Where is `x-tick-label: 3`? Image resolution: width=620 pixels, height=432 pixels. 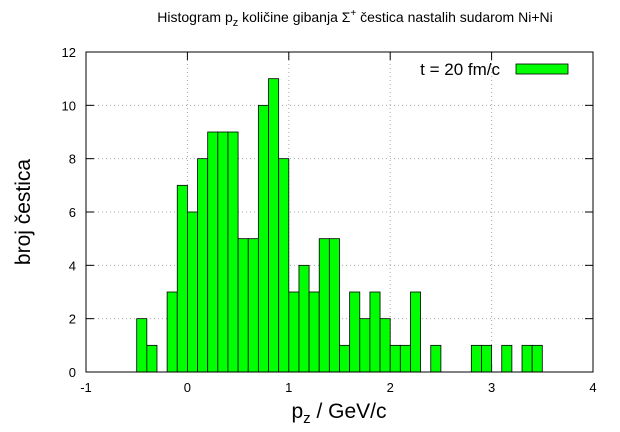
x-tick-label: 3 is located at coordinates (491, 387).